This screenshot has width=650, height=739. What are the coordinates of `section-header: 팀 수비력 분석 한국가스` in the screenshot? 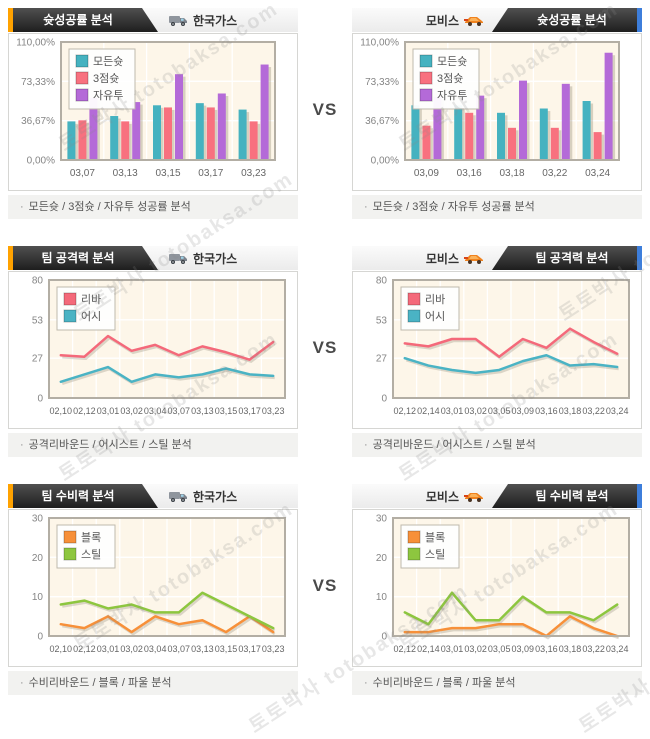 It's located at (153, 496).